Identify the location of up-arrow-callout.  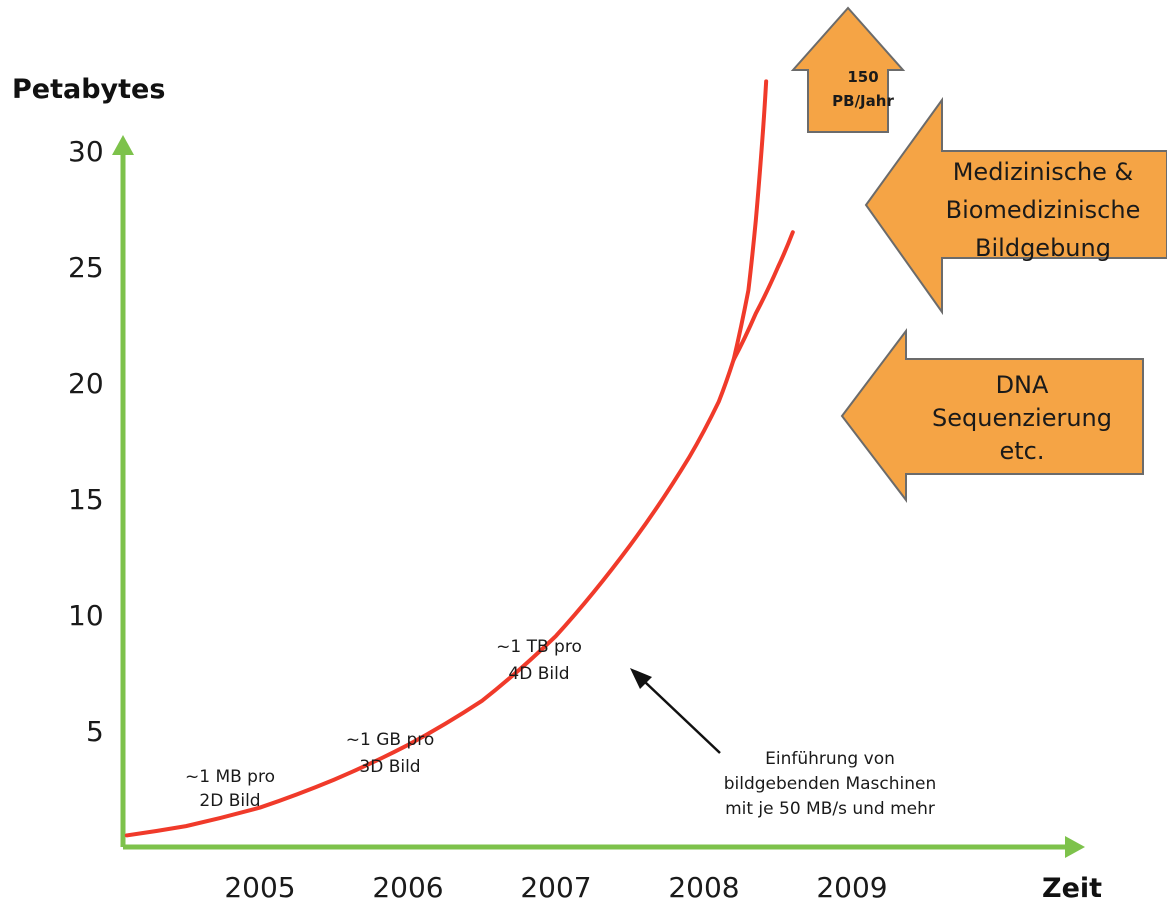
(848, 69).